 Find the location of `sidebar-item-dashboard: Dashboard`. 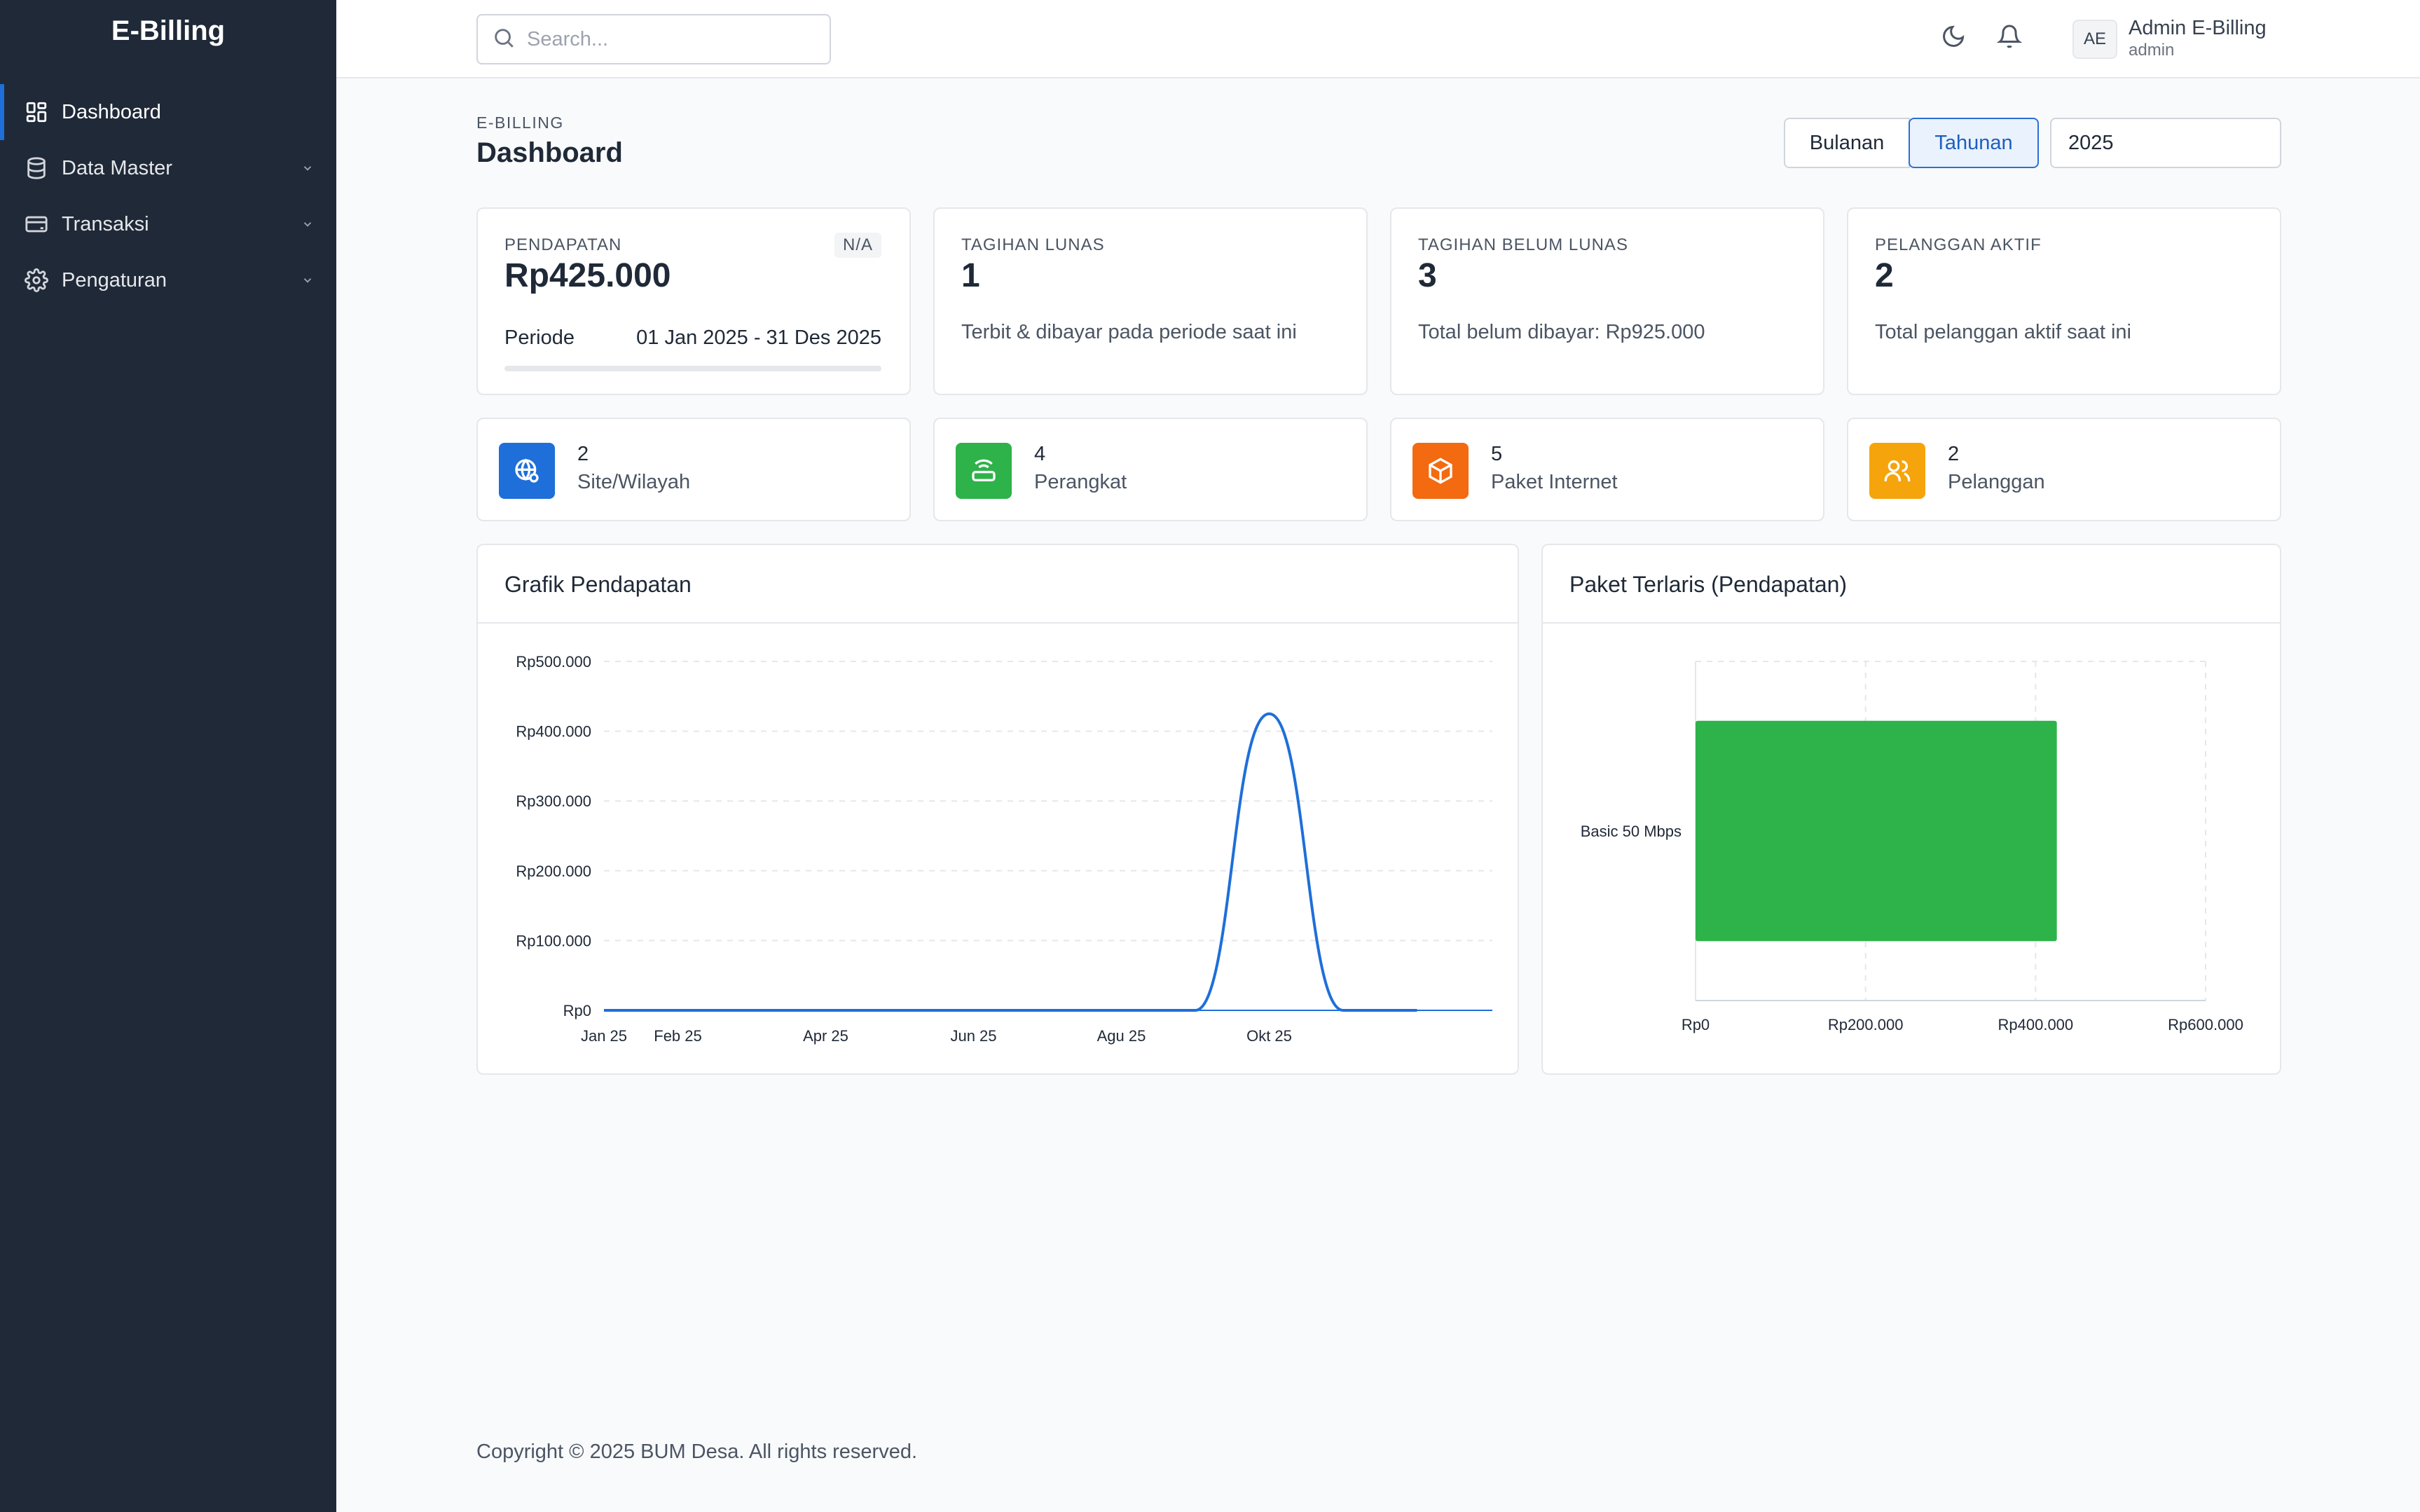

sidebar-item-dashboard: Dashboard is located at coordinates (168, 112).